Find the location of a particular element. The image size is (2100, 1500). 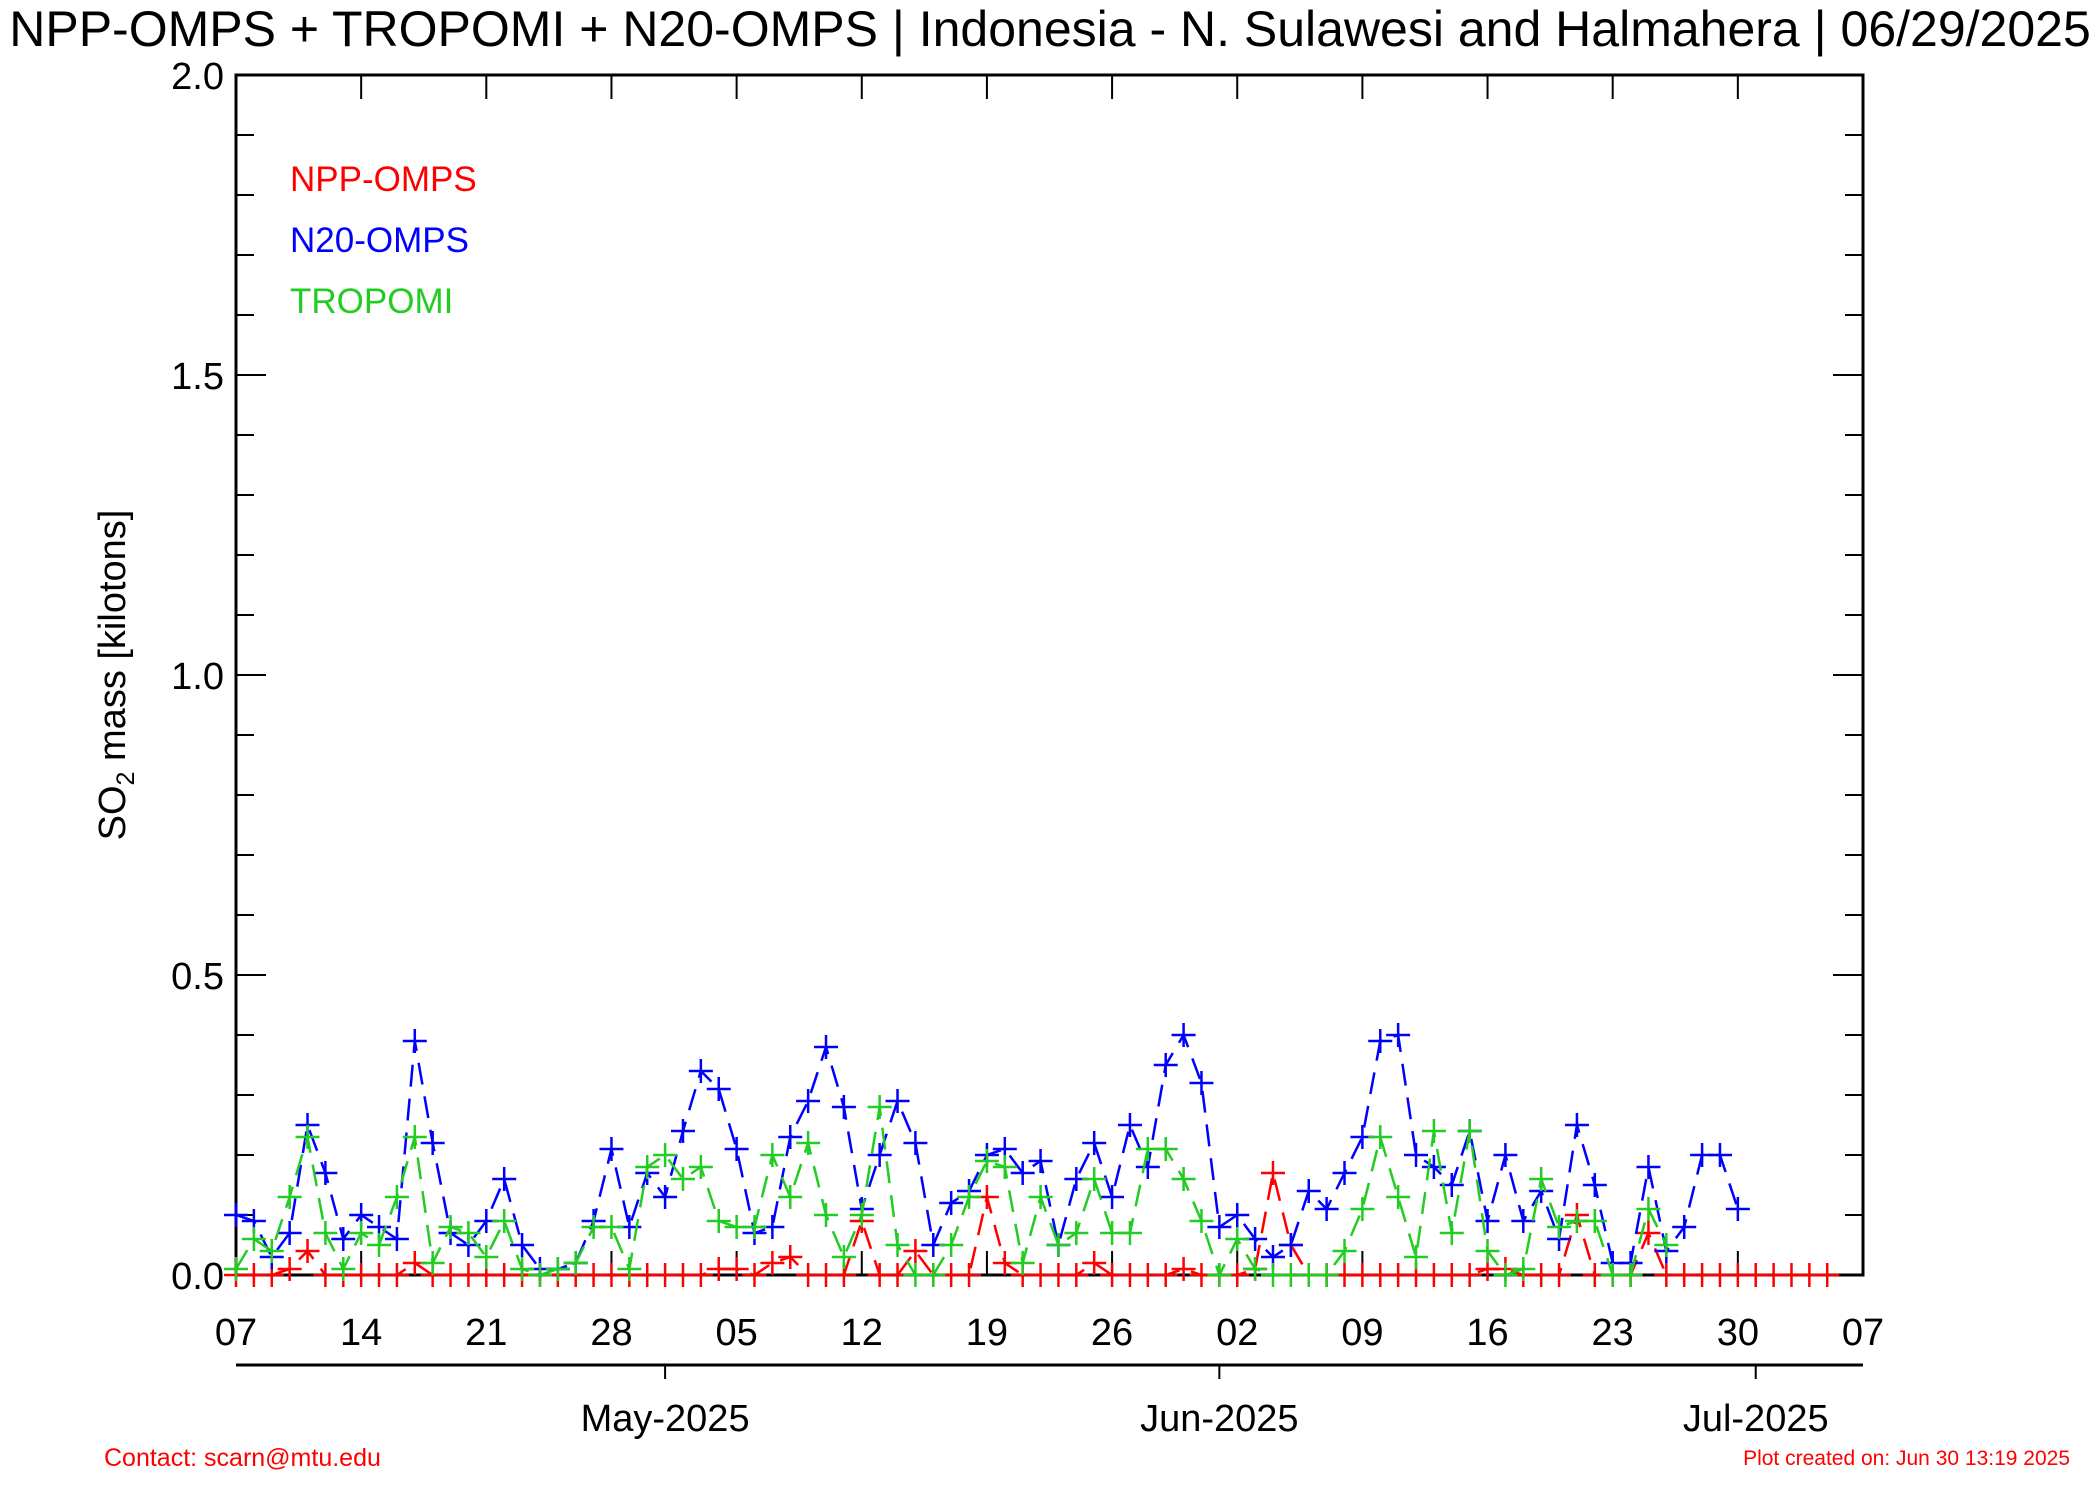

y-tick-label: 1.0 is located at coordinates (197, 677).